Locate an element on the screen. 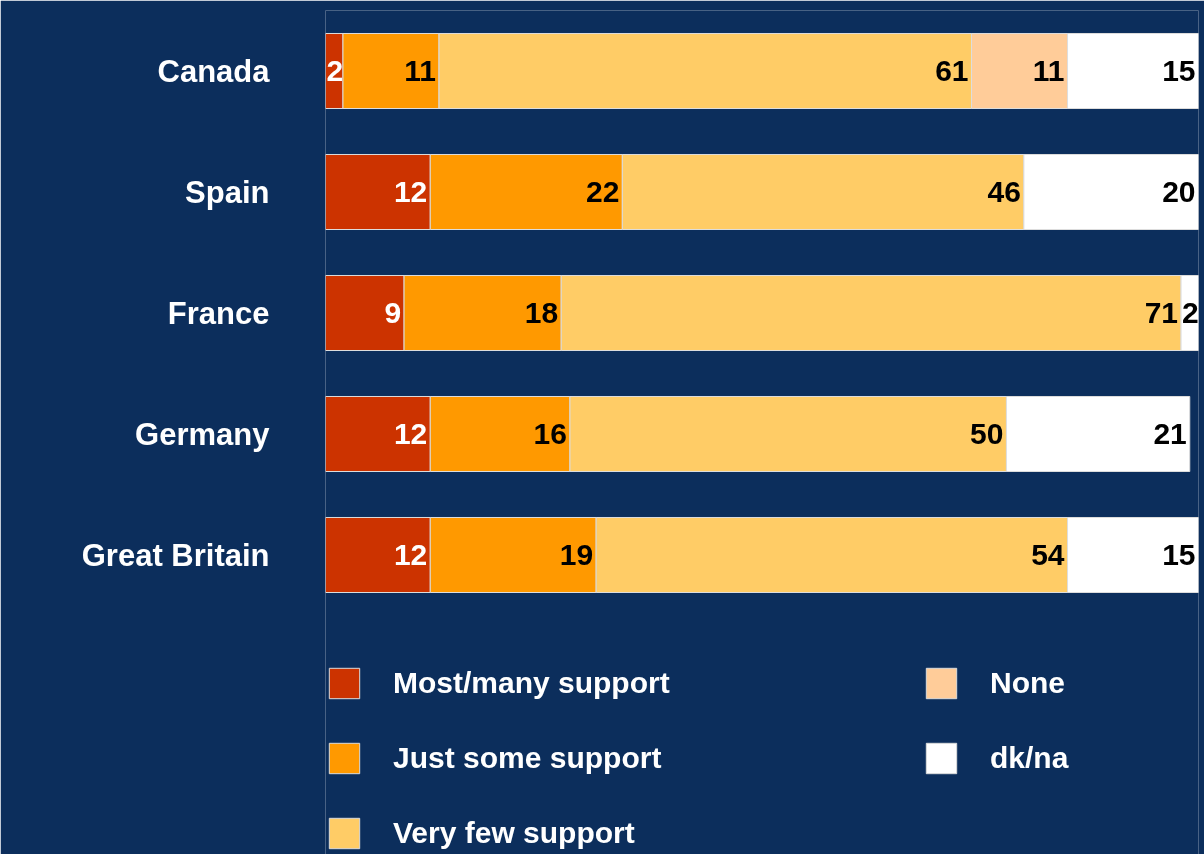 This screenshot has width=1204, height=854. legend-label: Very few support is located at coordinates (514, 833).